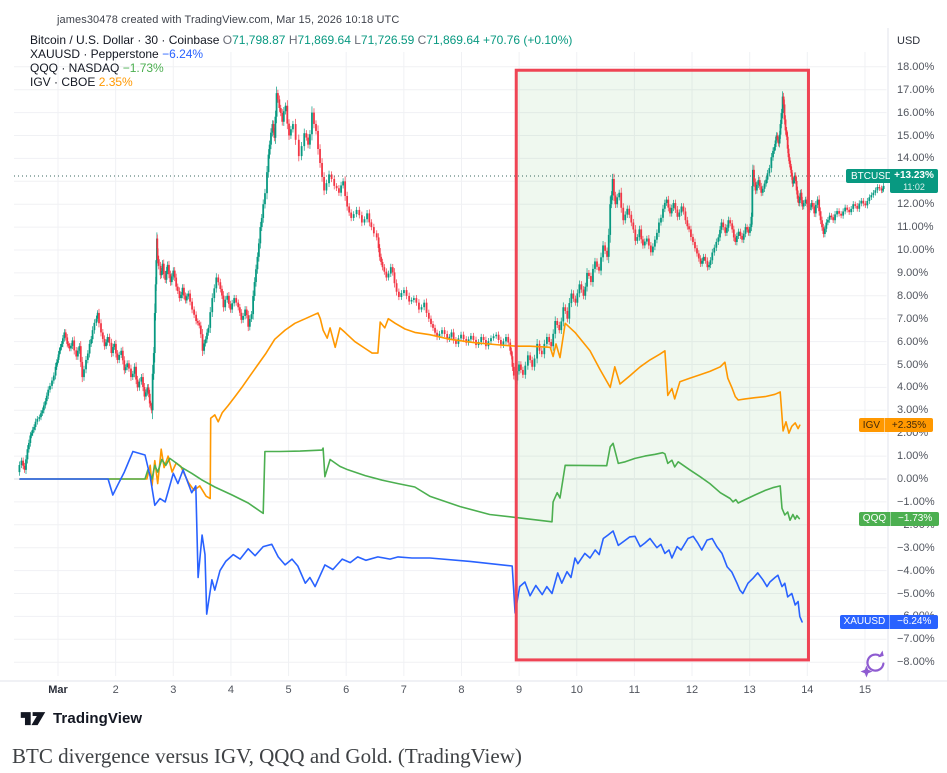 The width and height of the screenshot is (947, 773). Describe the element at coordinates (33, 718) in the screenshot. I see `tradingview-logo-glyph` at that location.